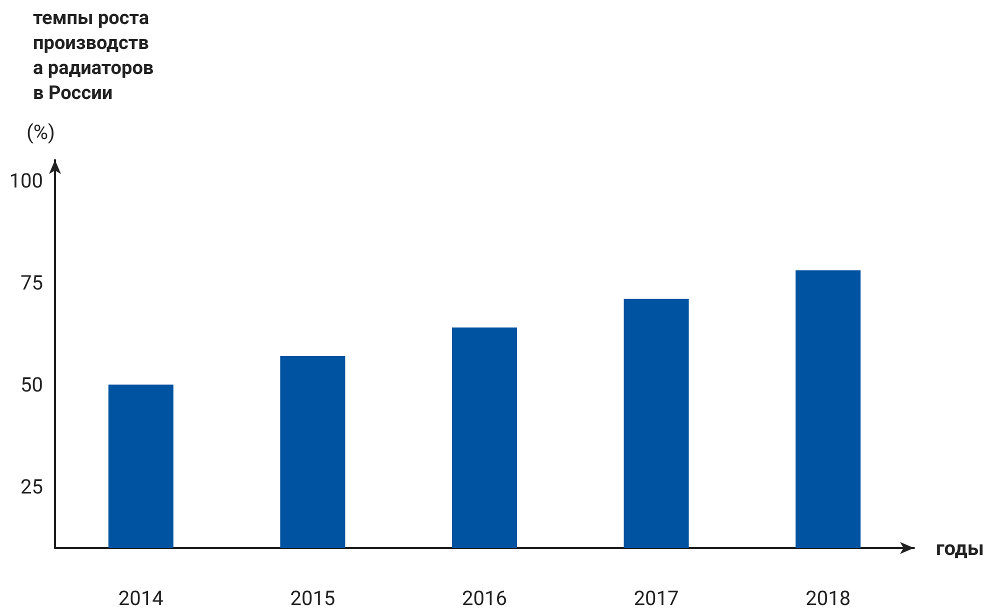 The height and width of the screenshot is (608, 992). What do you see at coordinates (484, 597) in the screenshot?
I see `x-tick-label: 2016` at bounding box center [484, 597].